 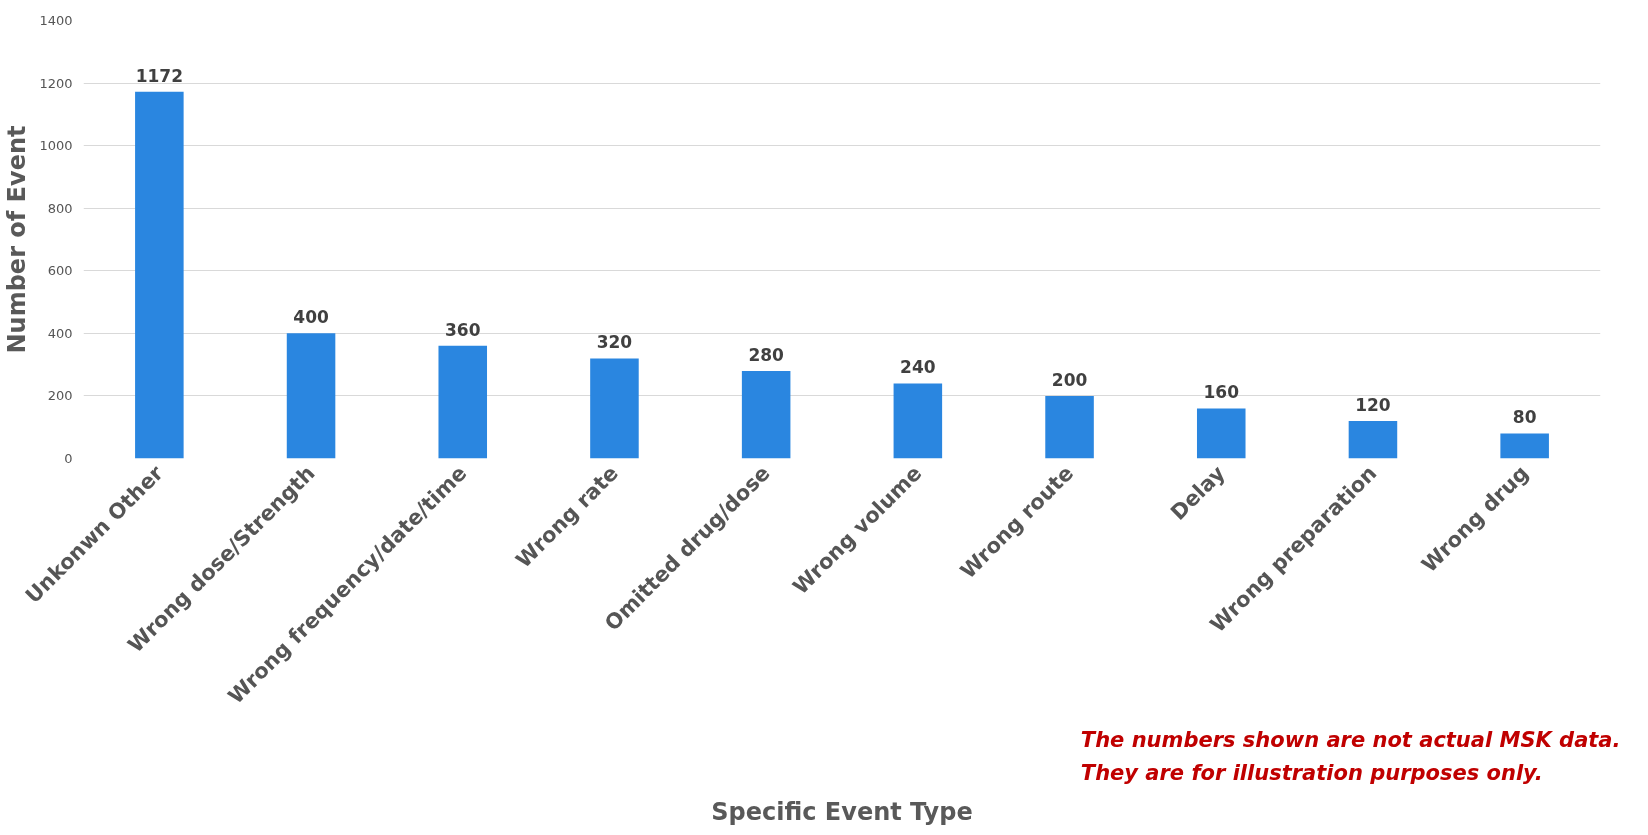 I want to click on y-tick-label: 1200, so click(x=56, y=83).